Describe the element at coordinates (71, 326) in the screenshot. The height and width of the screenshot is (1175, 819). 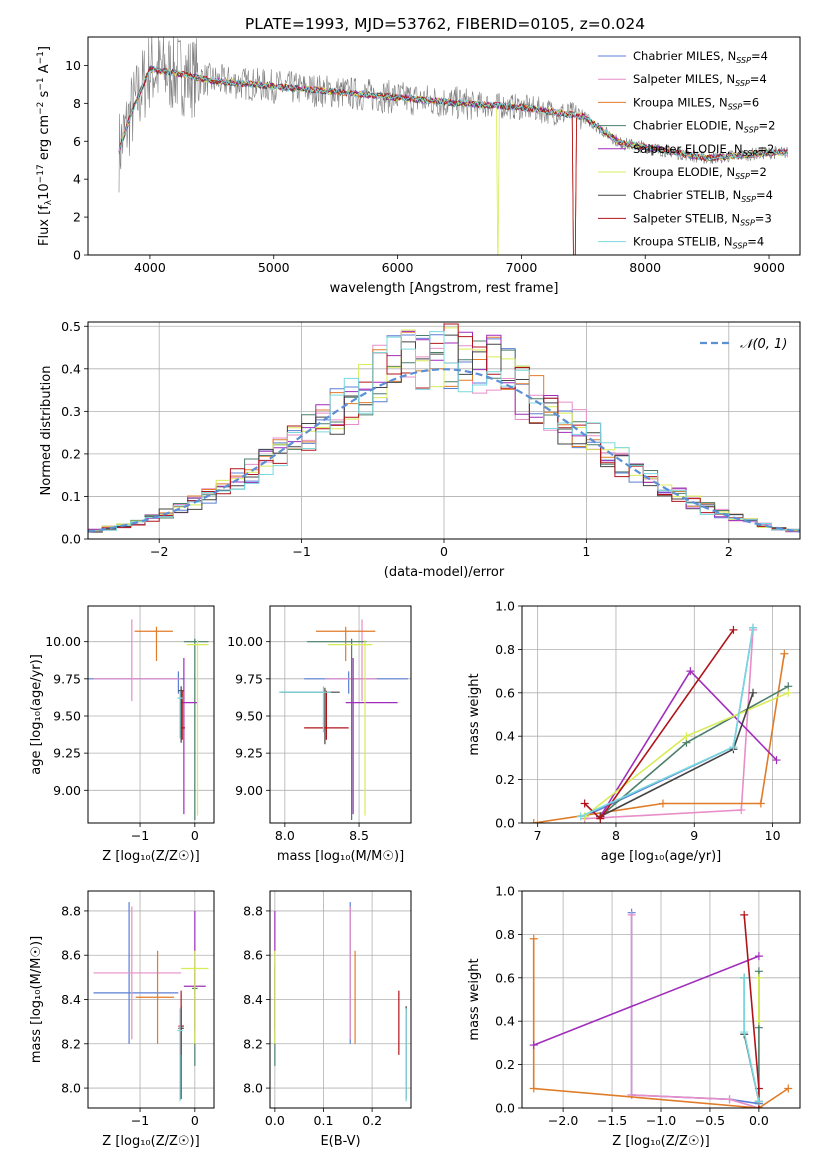
I see `y-tick-label: 0.5` at that location.